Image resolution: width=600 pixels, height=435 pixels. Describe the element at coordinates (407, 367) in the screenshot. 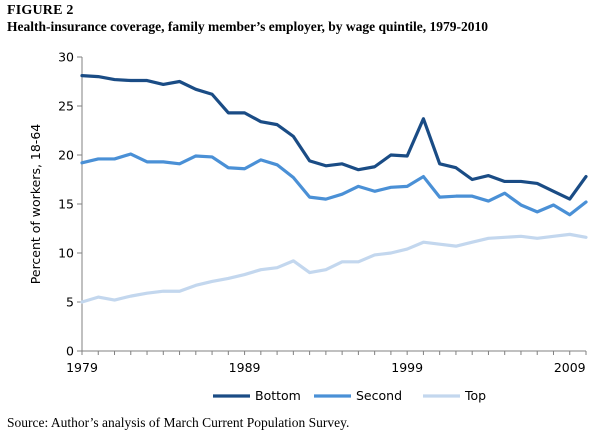

I see `x-tick-label: 1999` at that location.